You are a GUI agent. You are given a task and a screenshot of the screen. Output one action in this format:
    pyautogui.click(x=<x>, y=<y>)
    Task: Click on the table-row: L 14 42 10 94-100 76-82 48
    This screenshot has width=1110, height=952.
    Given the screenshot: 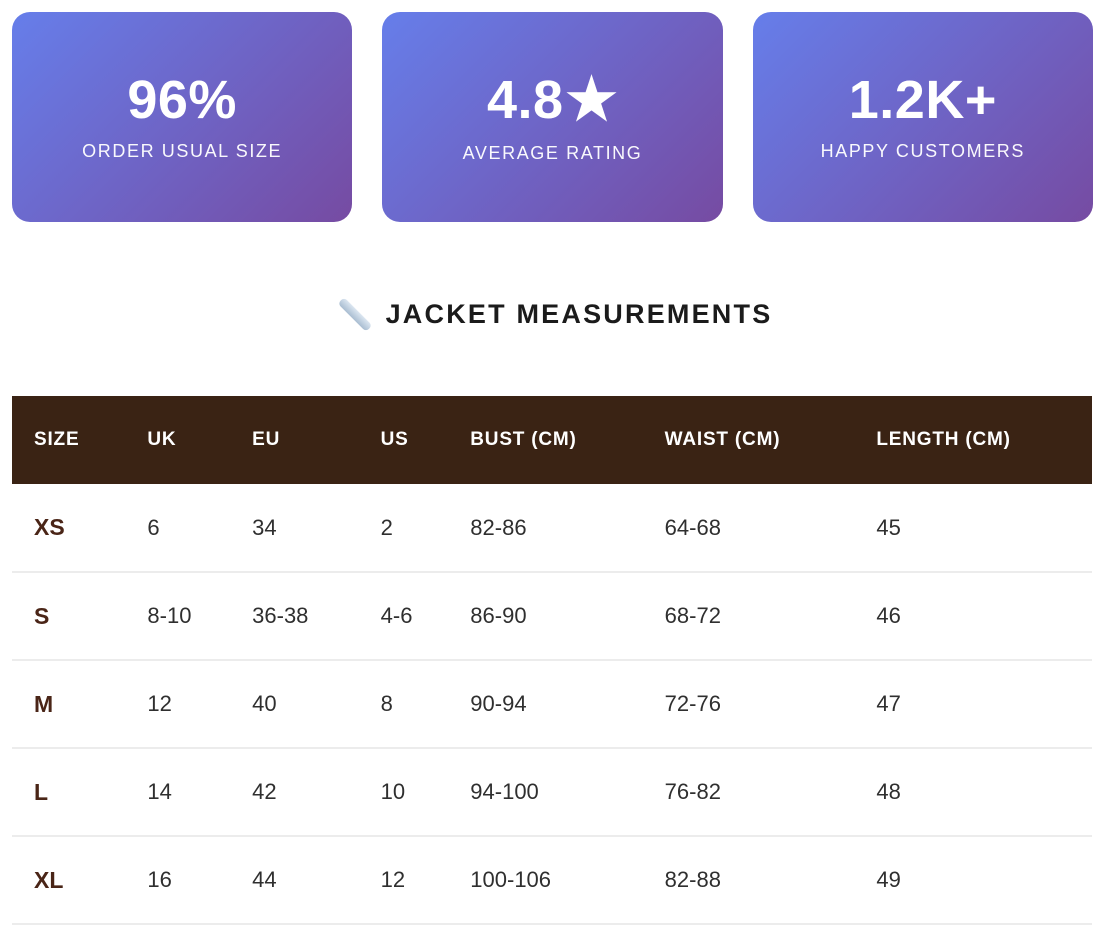 What is the action you would take?
    pyautogui.click(x=552, y=792)
    